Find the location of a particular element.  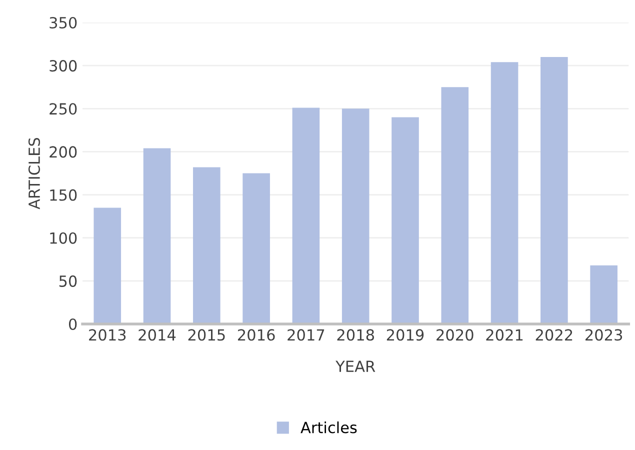

x-tick-label: 2015 is located at coordinates (206, 335).